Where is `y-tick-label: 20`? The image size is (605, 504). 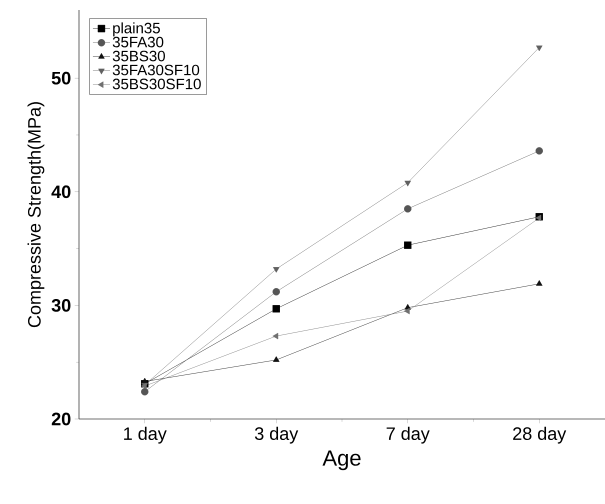
y-tick-label: 20 is located at coordinates (61, 419).